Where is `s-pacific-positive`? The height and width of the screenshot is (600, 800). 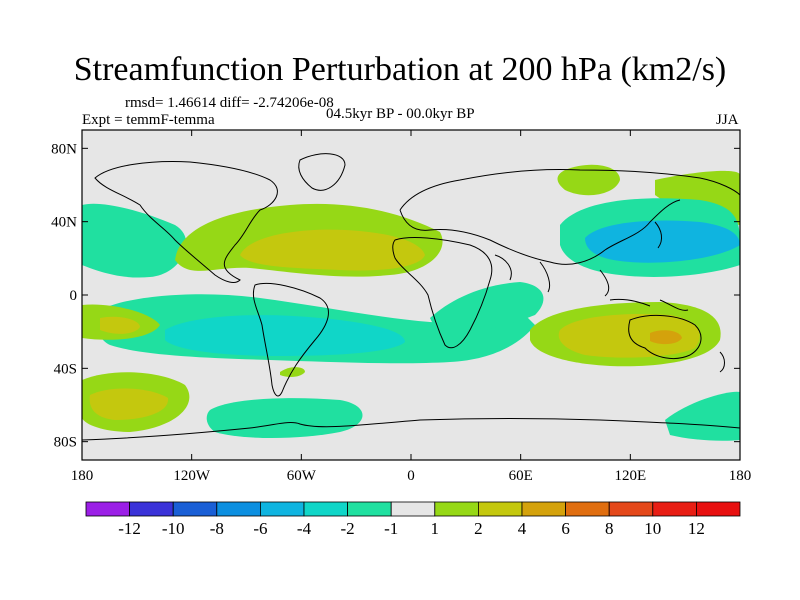 s-pacific-positive is located at coordinates (129, 404).